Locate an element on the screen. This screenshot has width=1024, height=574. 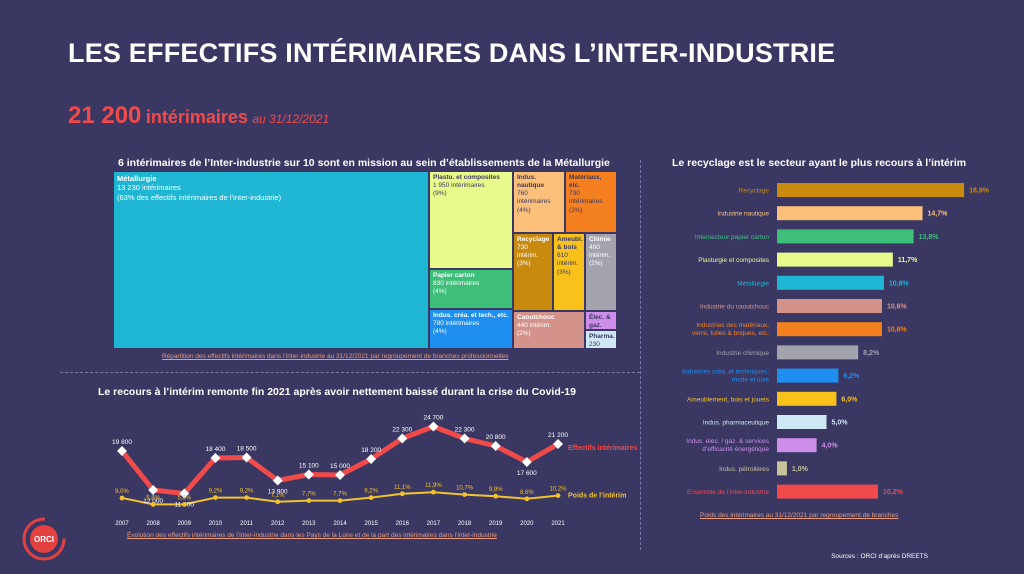
bar-value-label: 18,9% is located at coordinates (979, 191).